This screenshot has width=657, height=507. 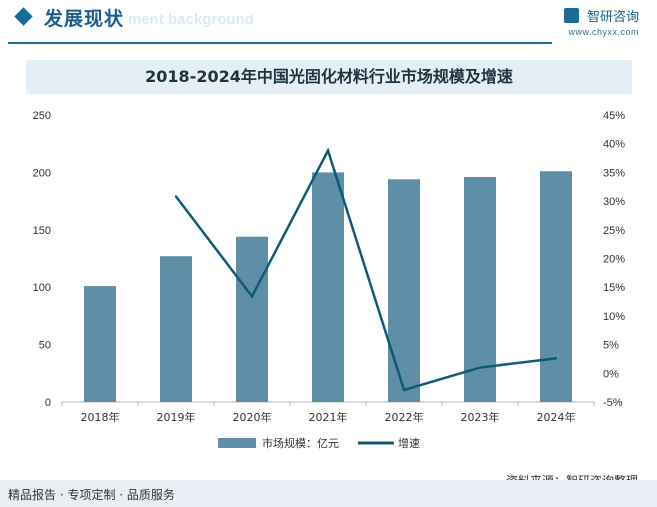 What do you see at coordinates (611, 374) in the screenshot?
I see `y-right-tick-label: 0%` at bounding box center [611, 374].